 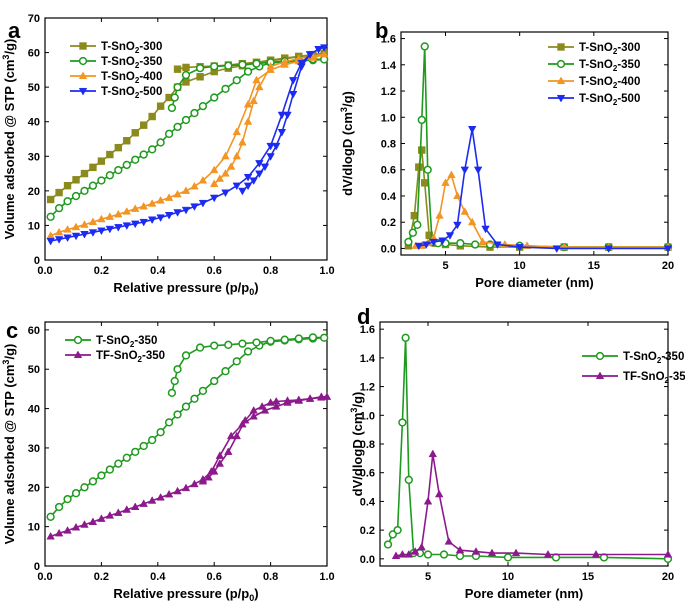 I want to click on y-tick-label: 0.0, so click(x=367, y=560).